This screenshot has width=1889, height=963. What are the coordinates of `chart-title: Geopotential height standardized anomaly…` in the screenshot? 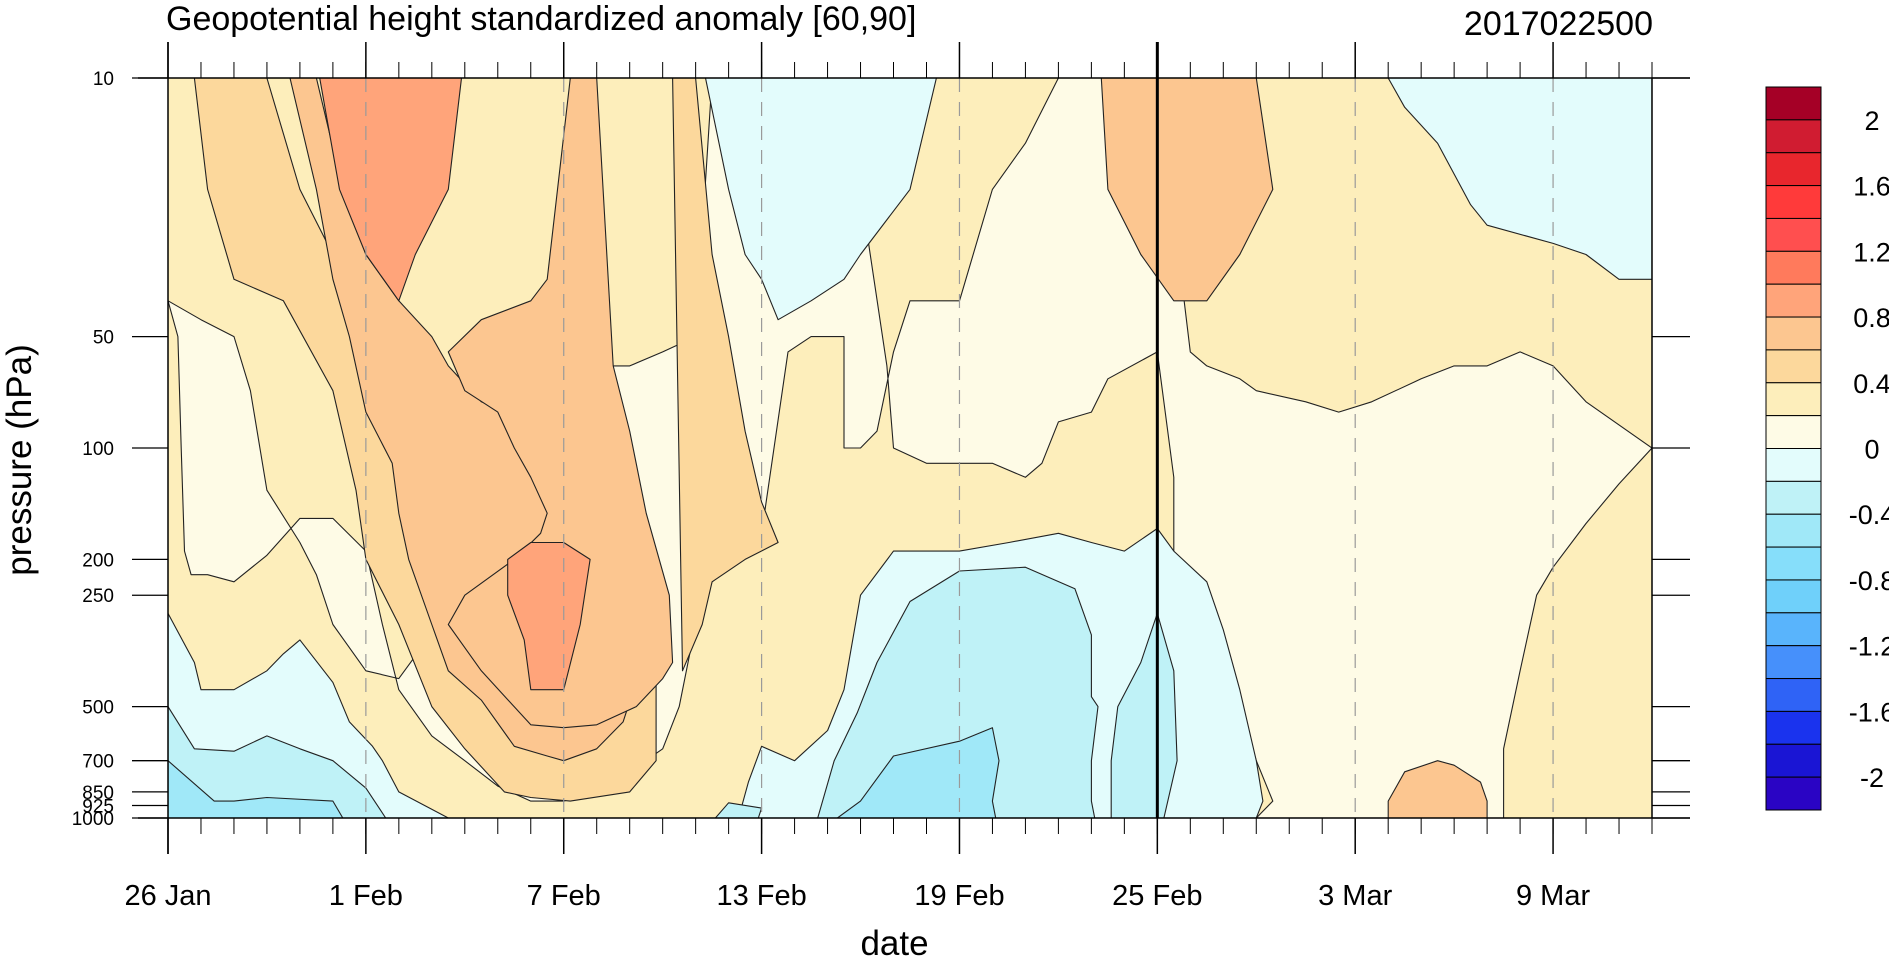 It's located at (541, 19).